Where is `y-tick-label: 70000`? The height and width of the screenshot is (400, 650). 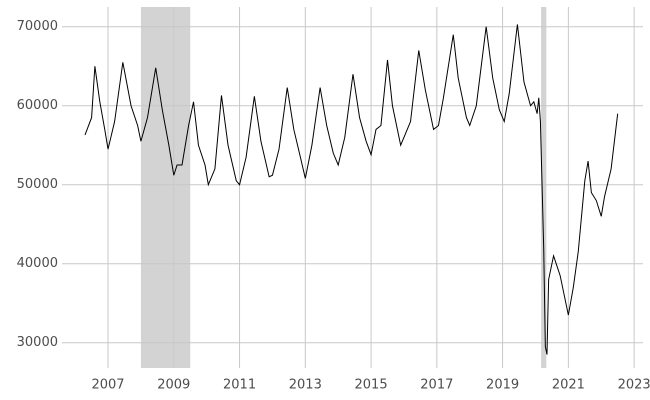
y-tick-label: 70000 is located at coordinates (37, 26).